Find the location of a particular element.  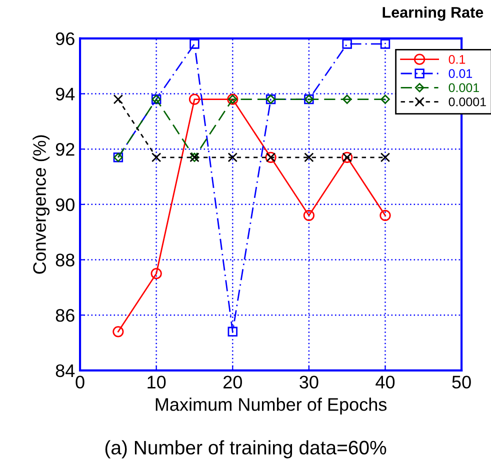

legend-label: 0.0001 is located at coordinates (467, 101).